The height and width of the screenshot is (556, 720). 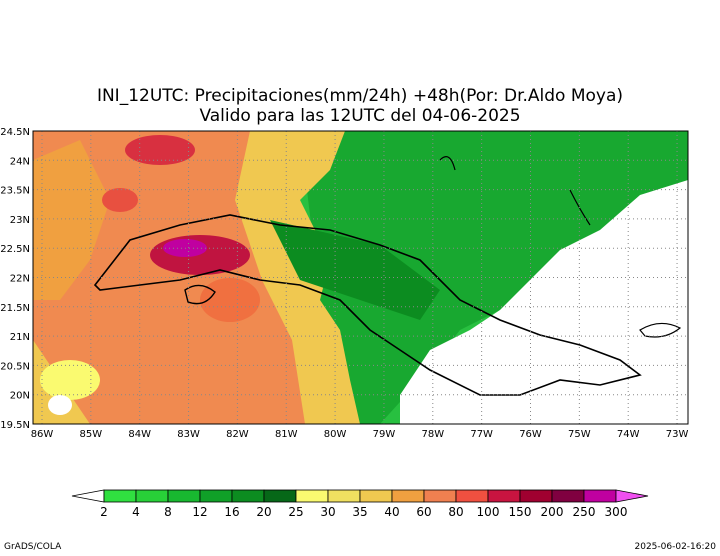 What do you see at coordinates (91, 434) in the screenshot?
I see `lon-label: 85W` at bounding box center [91, 434].